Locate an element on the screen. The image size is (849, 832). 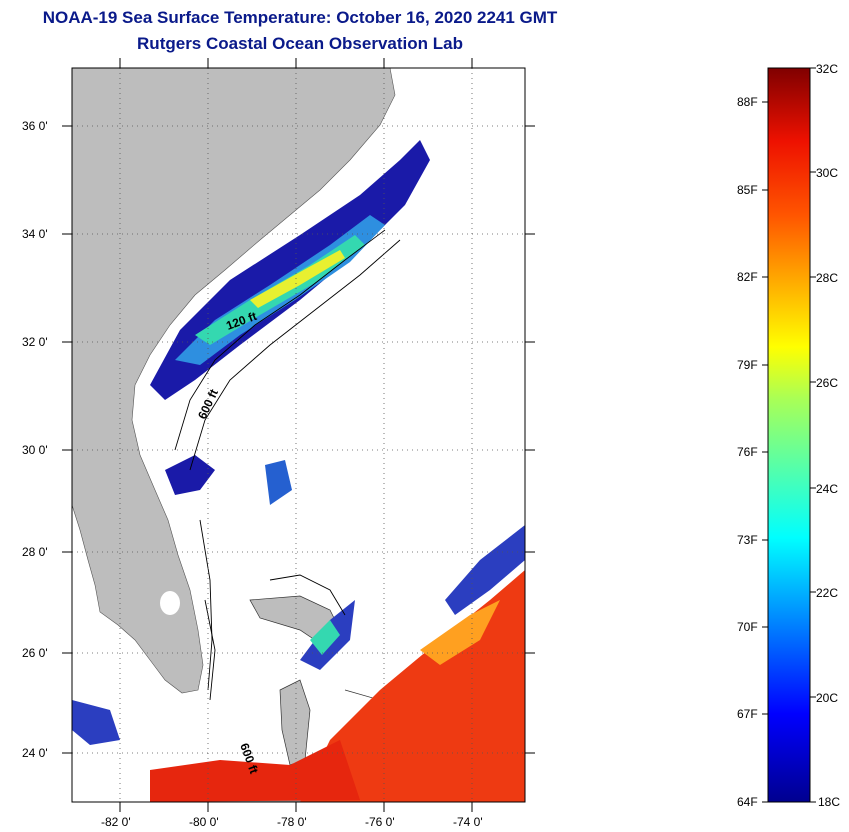
colorbar-fahrenheit-label: 70F is located at coordinates (747, 627).